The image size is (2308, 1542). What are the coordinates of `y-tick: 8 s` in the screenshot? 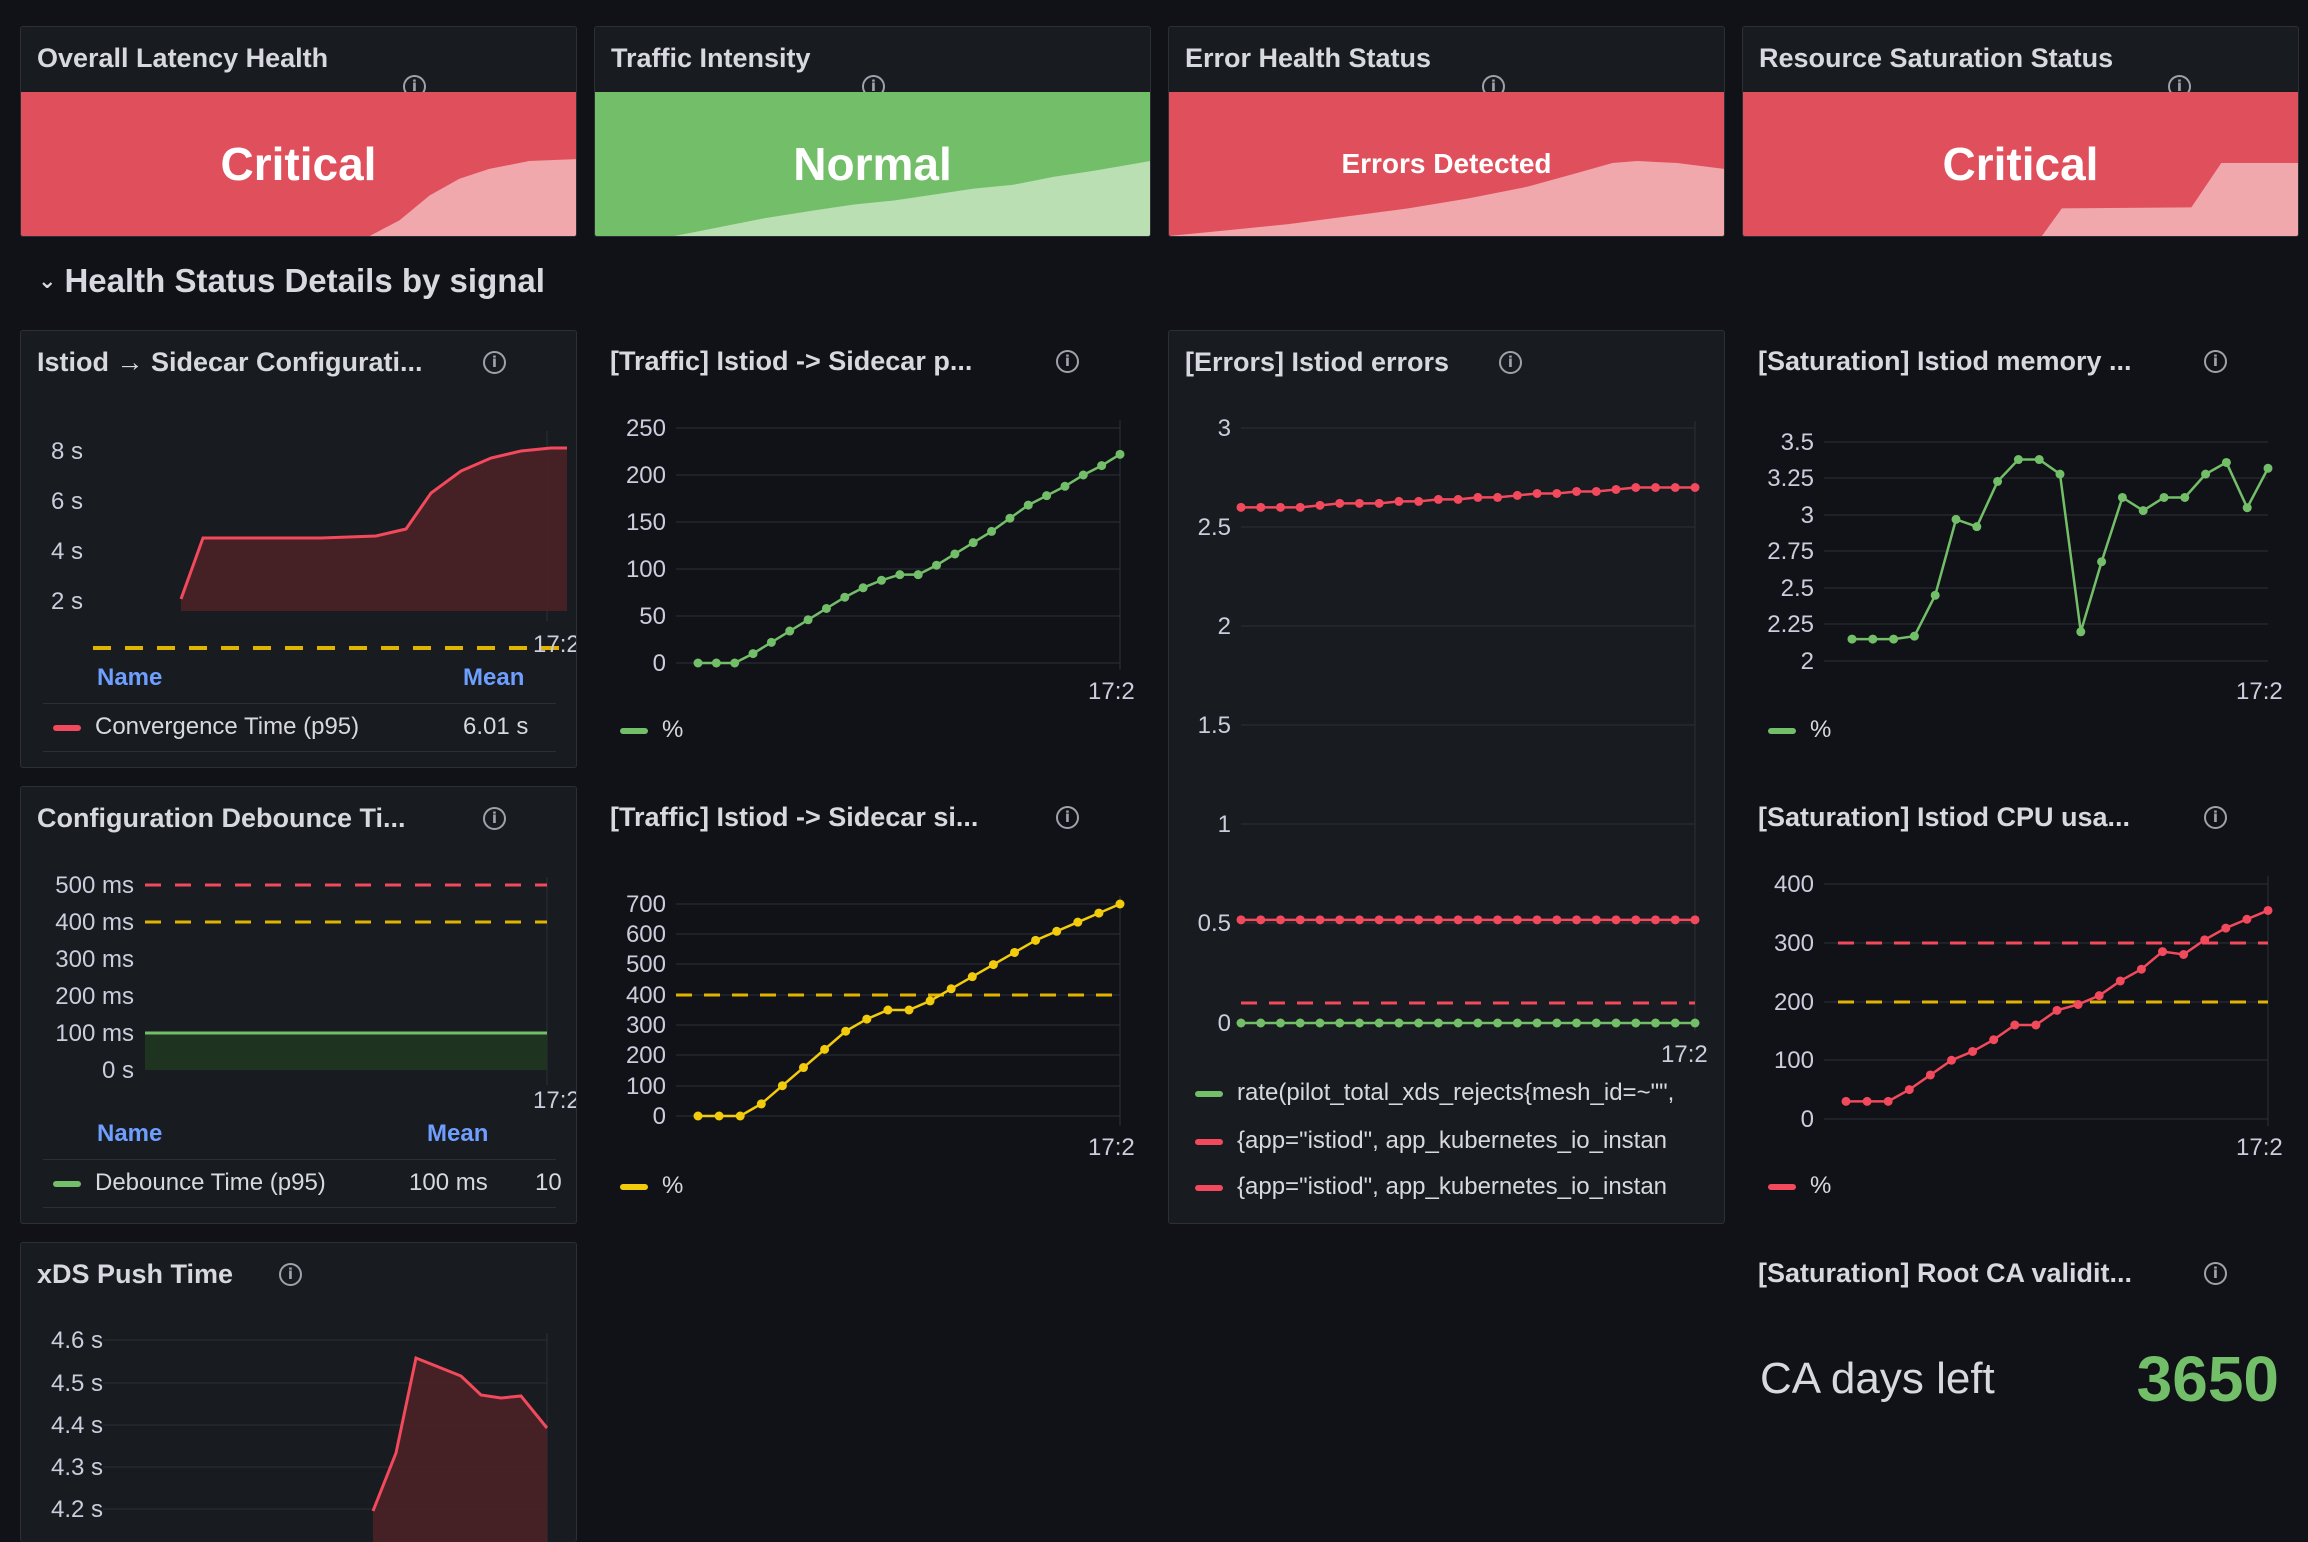 It's located at (67, 451).